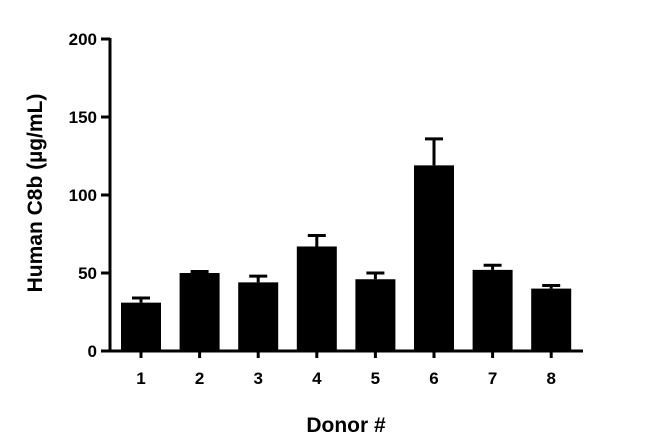  Describe the element at coordinates (199, 378) in the screenshot. I see `x-tick-label-2: 2` at that location.